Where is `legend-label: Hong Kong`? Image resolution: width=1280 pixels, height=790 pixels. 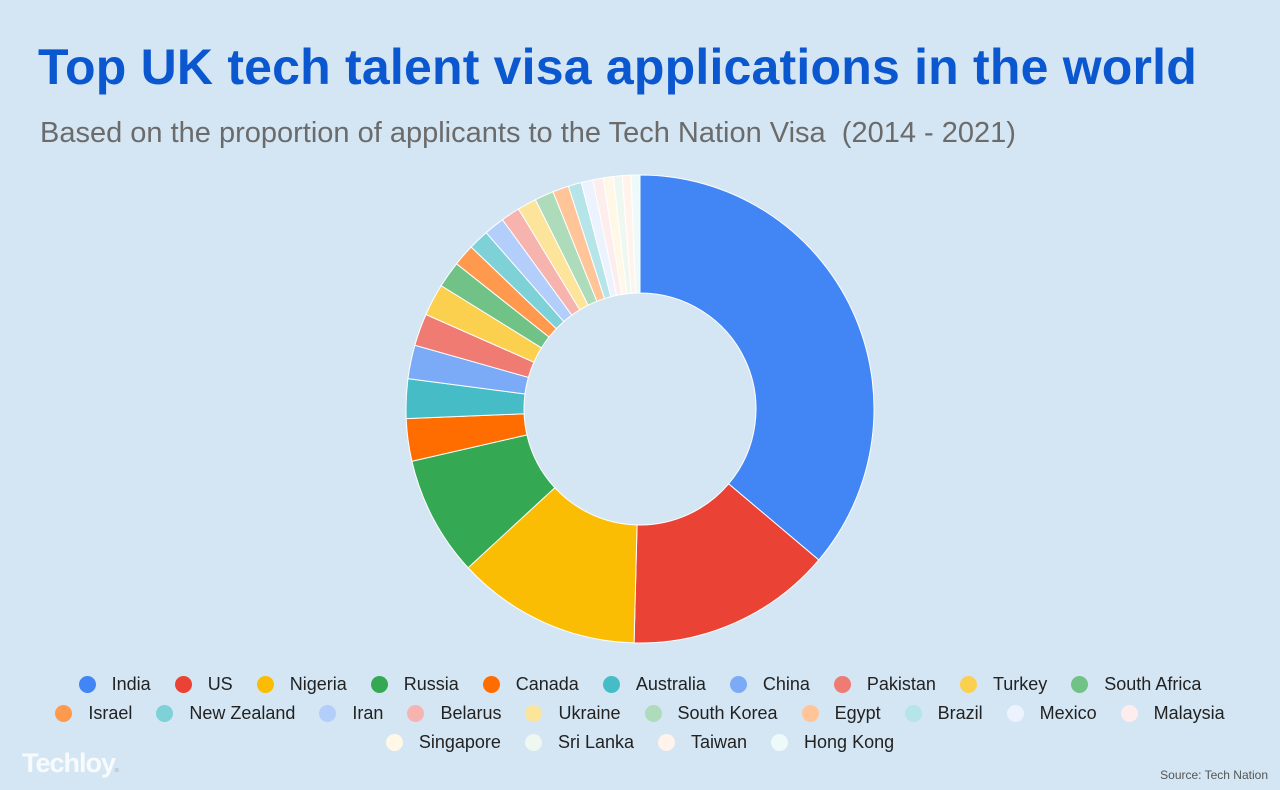
legend-label: Hong Kong is located at coordinates (849, 742).